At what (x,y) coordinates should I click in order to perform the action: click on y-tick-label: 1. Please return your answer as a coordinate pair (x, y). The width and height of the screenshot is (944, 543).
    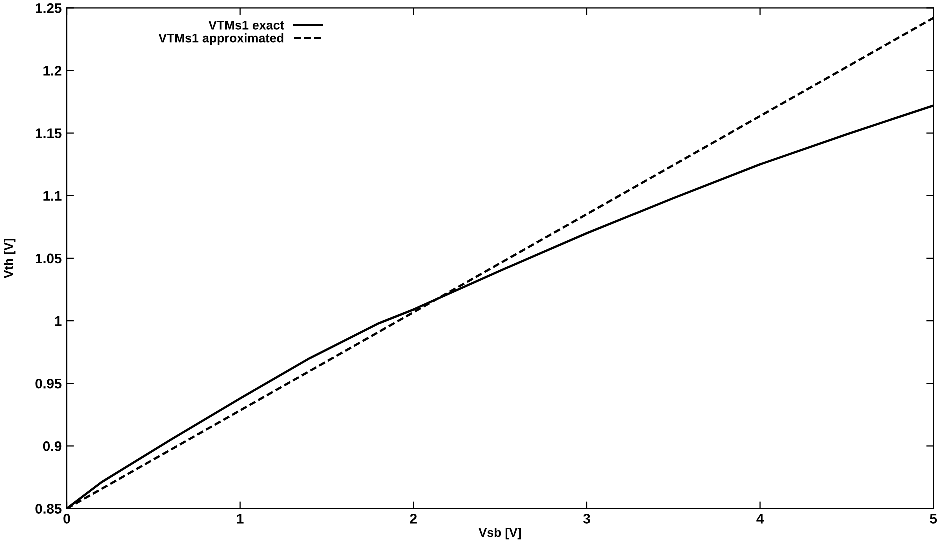
    Looking at the image, I should click on (58, 321).